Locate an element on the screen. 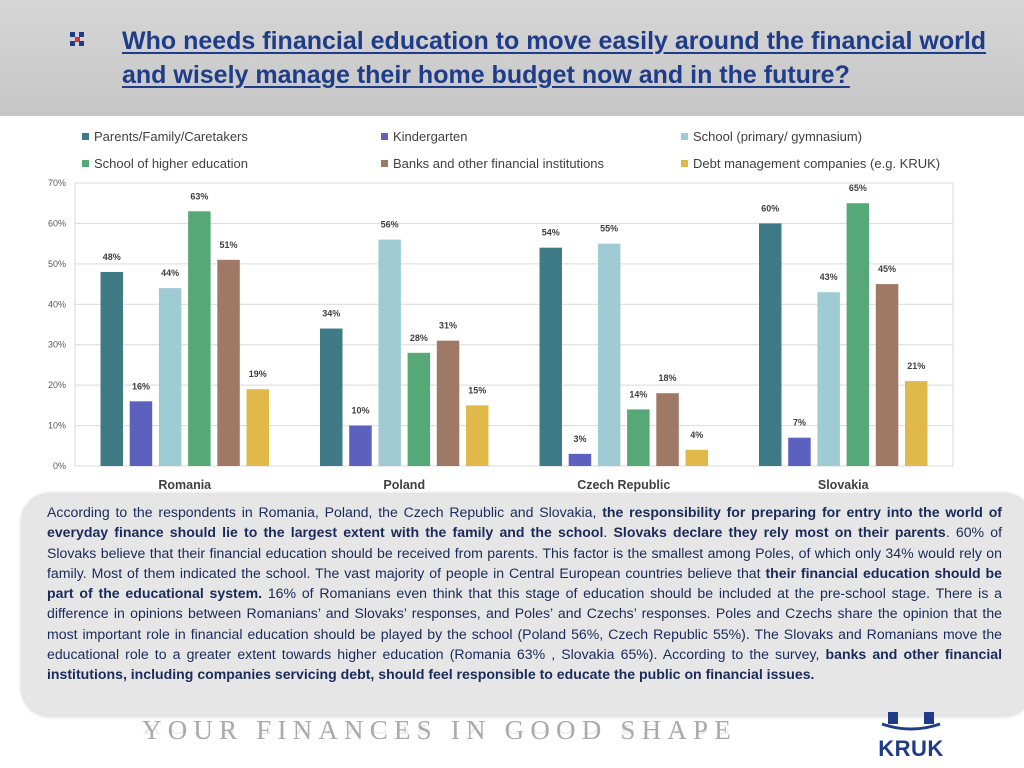 This screenshot has width=1024, height=768. legend-label: Debt management companies (e.g. KRUK) is located at coordinates (817, 163).